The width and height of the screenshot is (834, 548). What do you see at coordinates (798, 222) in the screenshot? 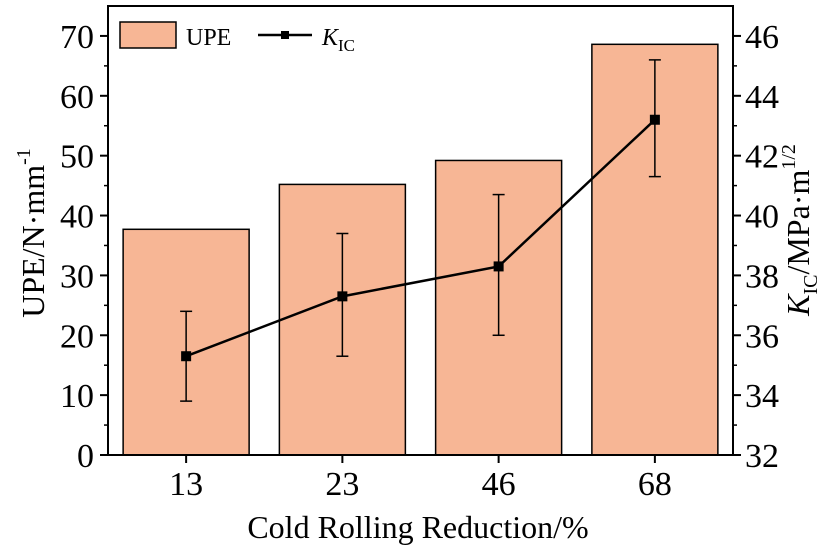
I see `y-right-title-rest: /MPa·m` at bounding box center [798, 222].